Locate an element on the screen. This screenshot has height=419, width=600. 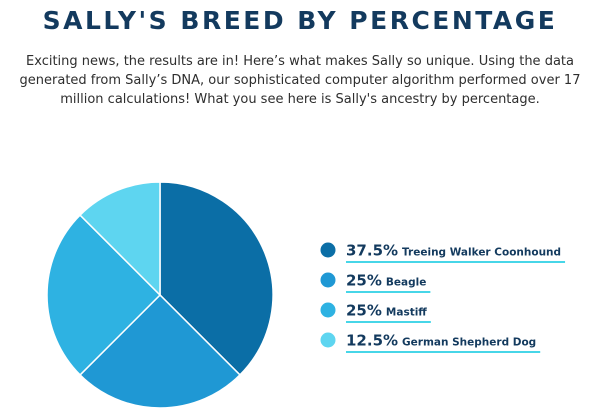
legend-label: 25% Beagle is located at coordinates (386, 281).